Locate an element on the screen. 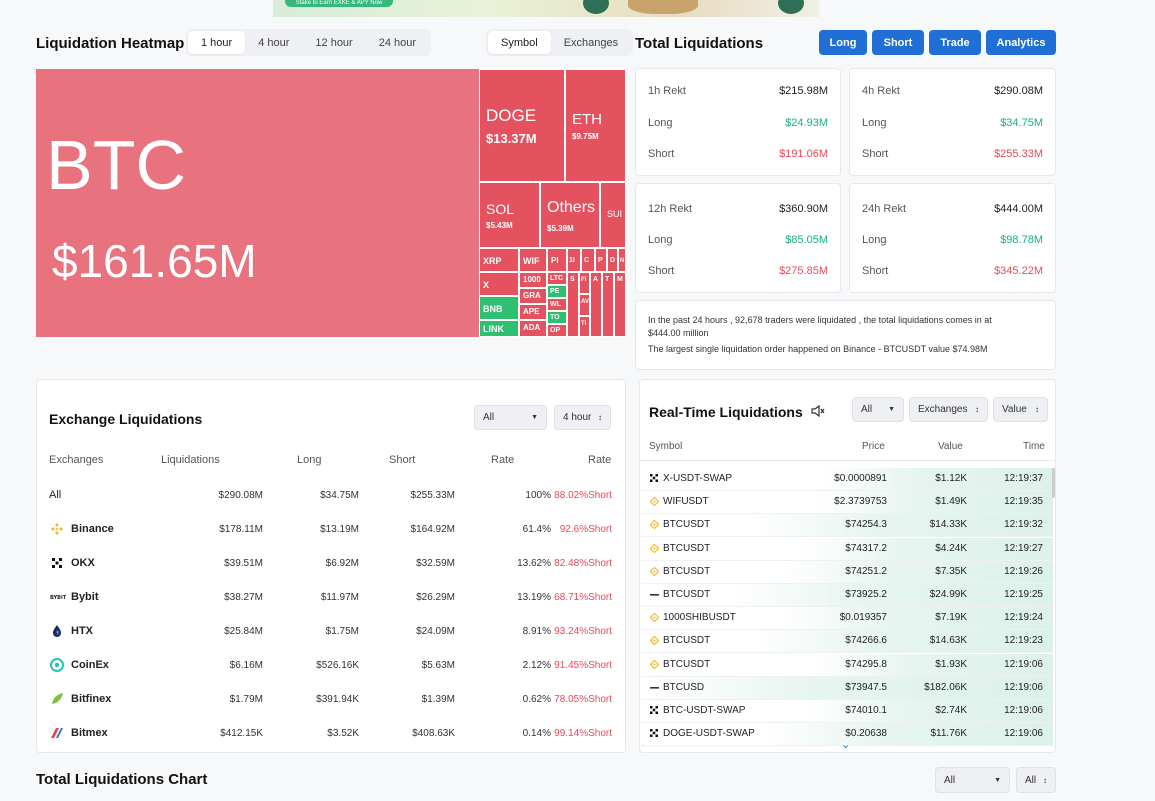 Image resolution: width=1155 pixels, height=801 pixels. tile-sol: SOL $5.43M is located at coordinates (509, 215).